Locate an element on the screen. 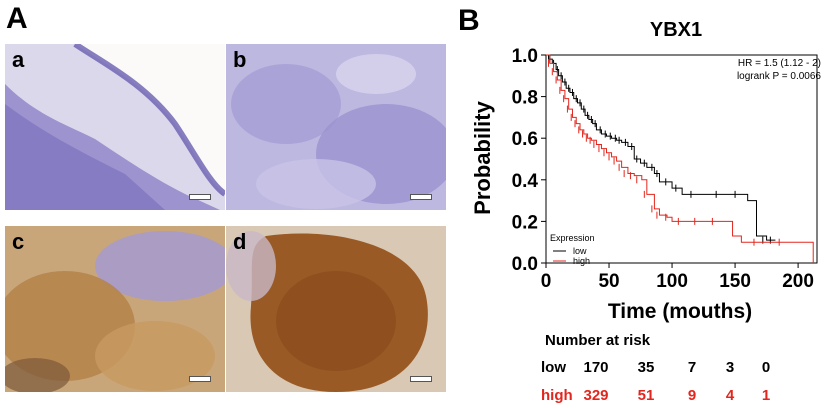 The height and width of the screenshot is (408, 825). risk-value-high: 51 is located at coordinates (646, 395).